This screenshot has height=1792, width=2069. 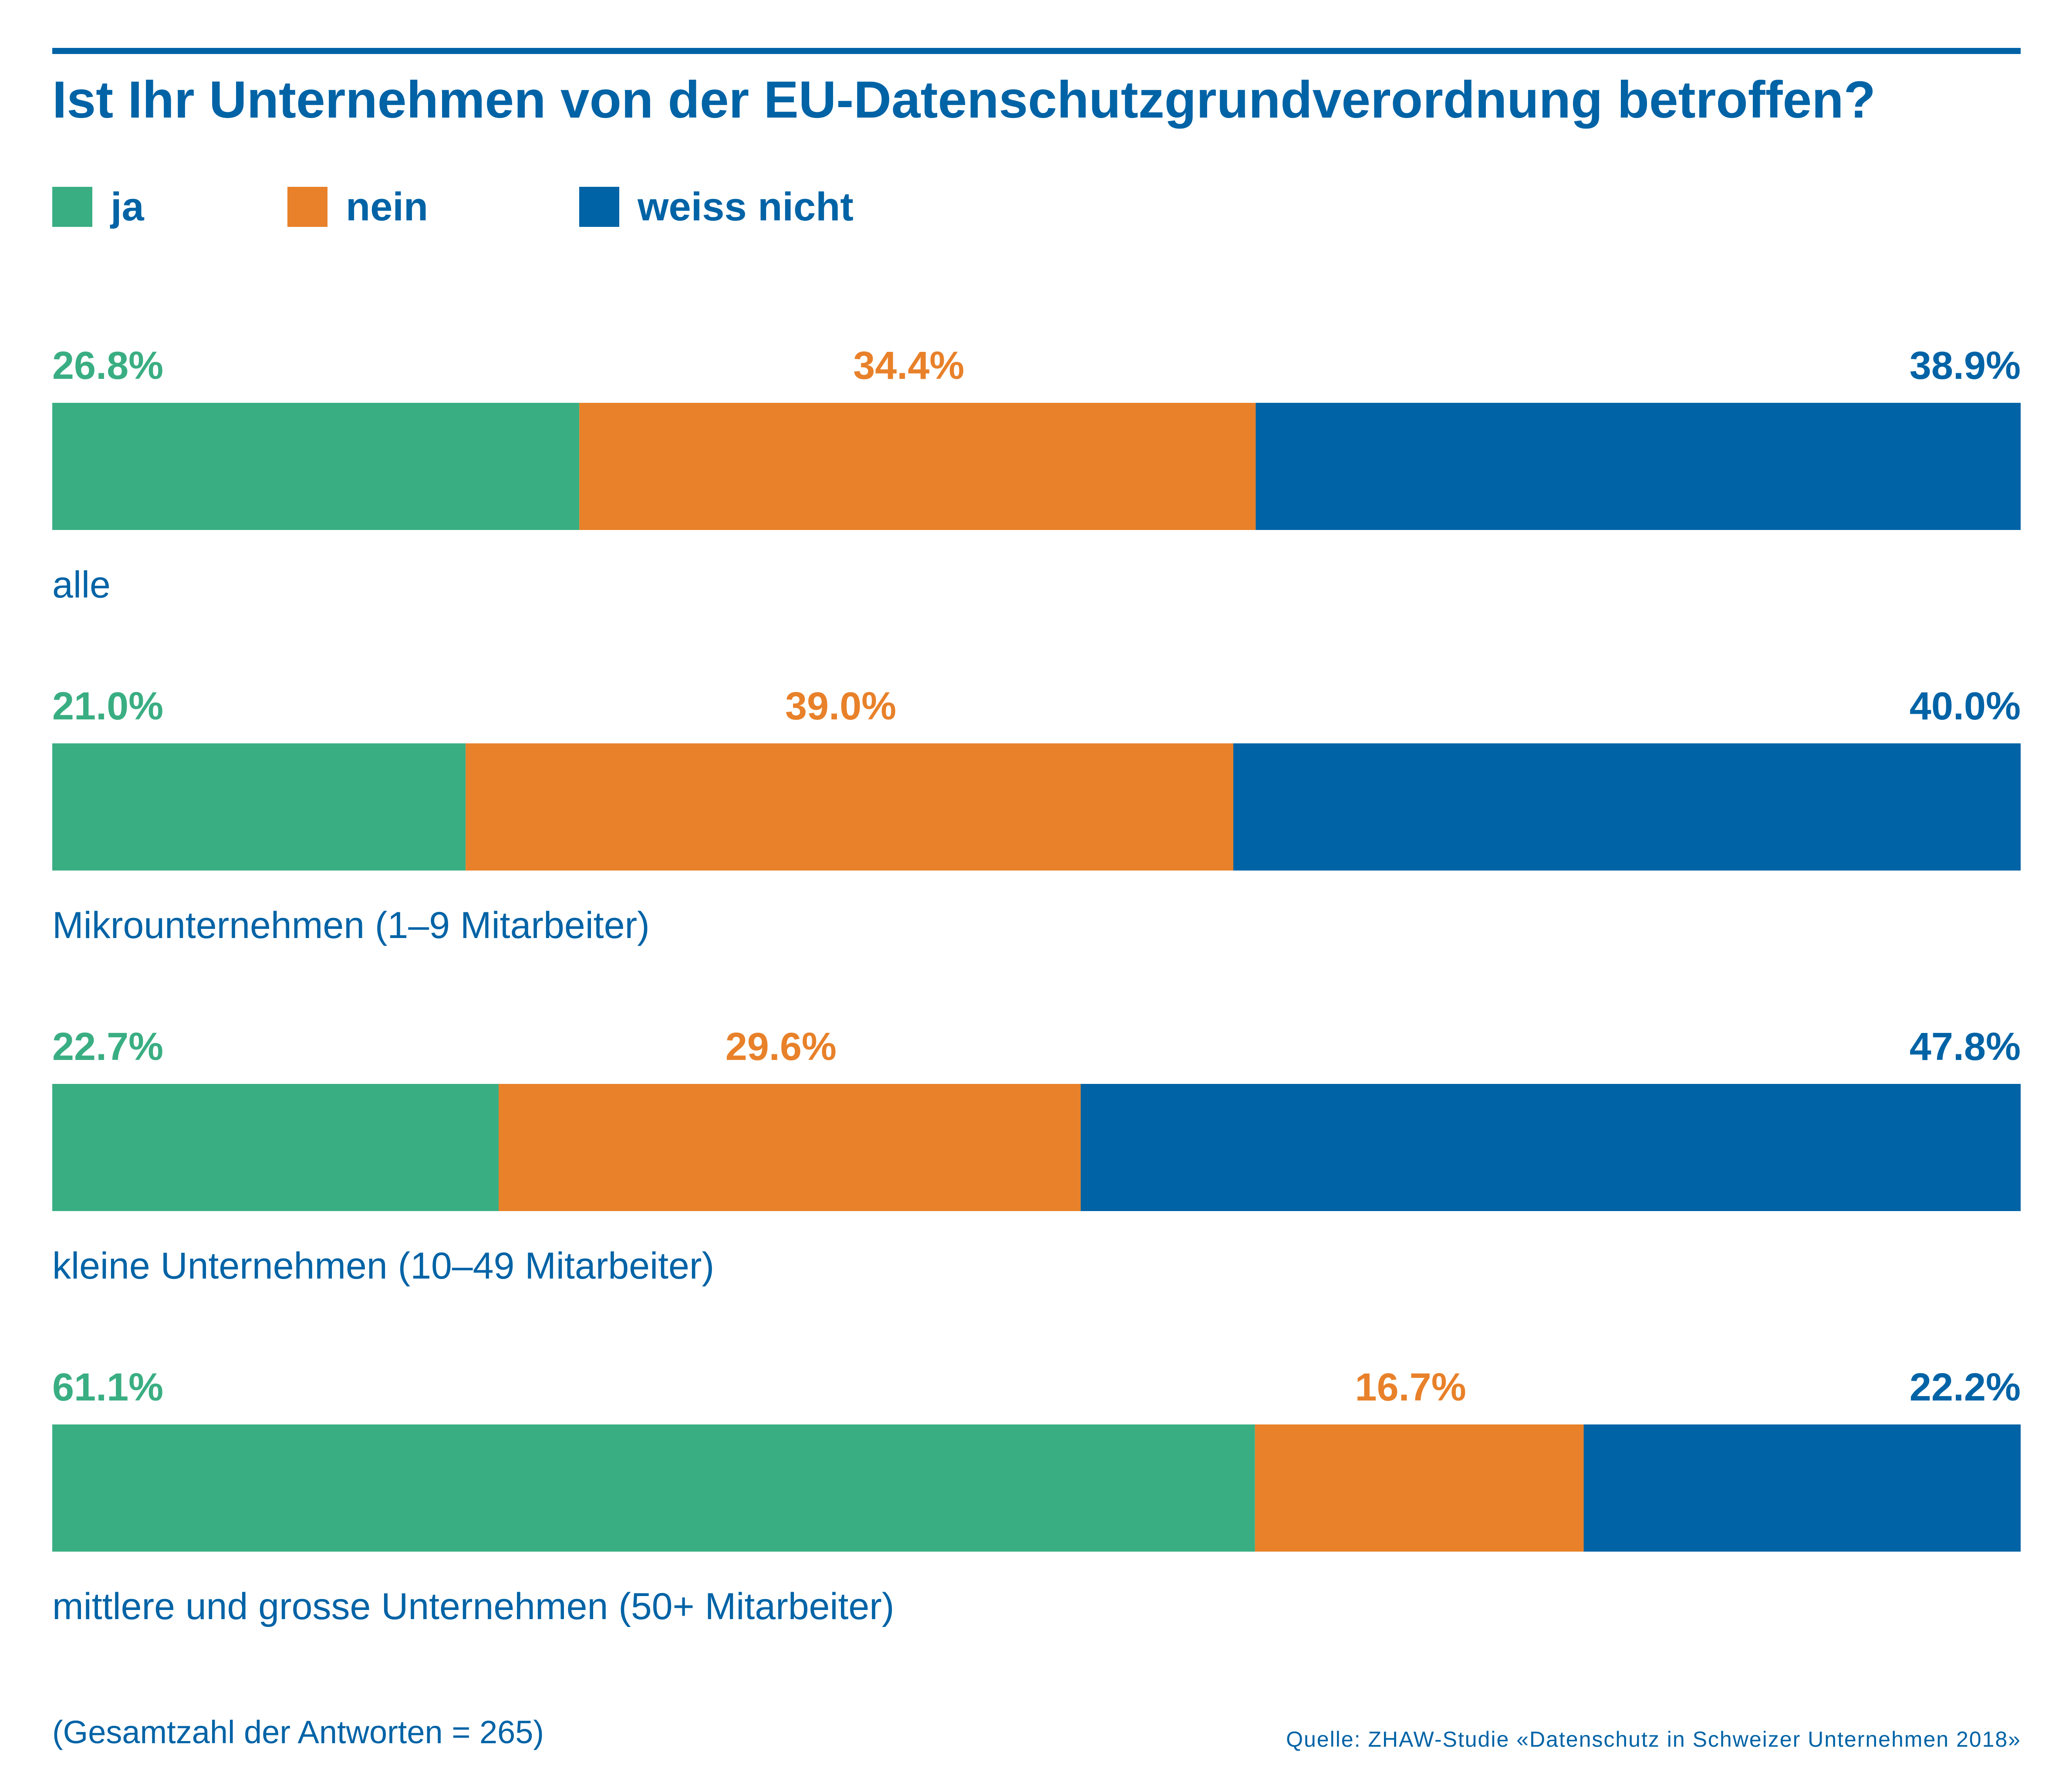 What do you see at coordinates (781, 1047) in the screenshot?
I see `data-label-nein-3: 29.6%` at bounding box center [781, 1047].